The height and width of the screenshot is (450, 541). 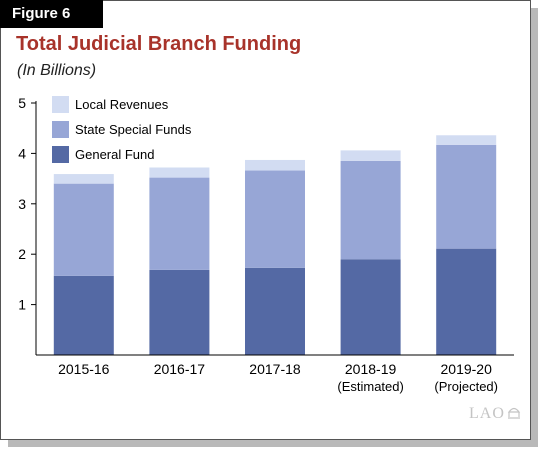 What do you see at coordinates (180, 369) in the screenshot?
I see `x-tick-label: 2016-17` at bounding box center [180, 369].